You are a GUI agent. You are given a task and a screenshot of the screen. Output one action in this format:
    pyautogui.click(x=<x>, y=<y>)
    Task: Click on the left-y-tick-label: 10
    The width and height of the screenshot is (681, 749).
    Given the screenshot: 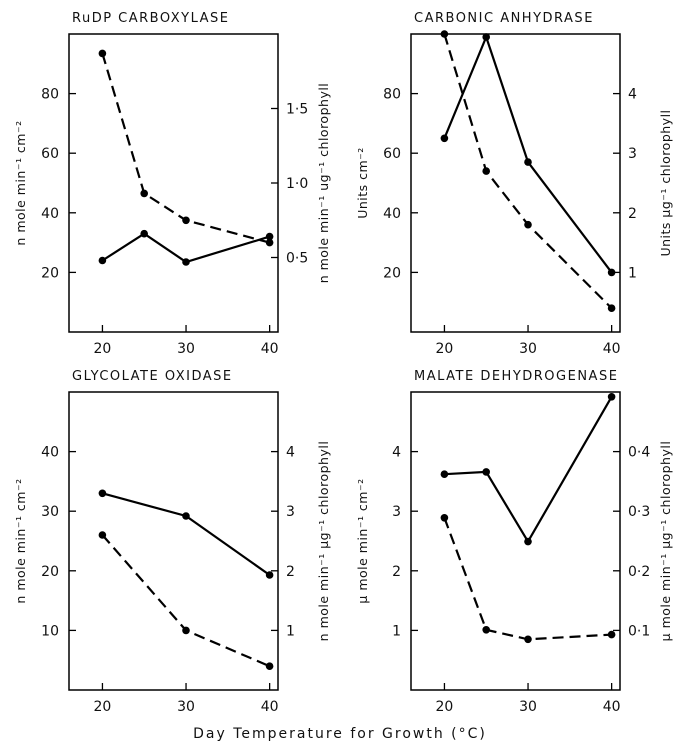 What is the action you would take?
    pyautogui.click(x=50, y=631)
    